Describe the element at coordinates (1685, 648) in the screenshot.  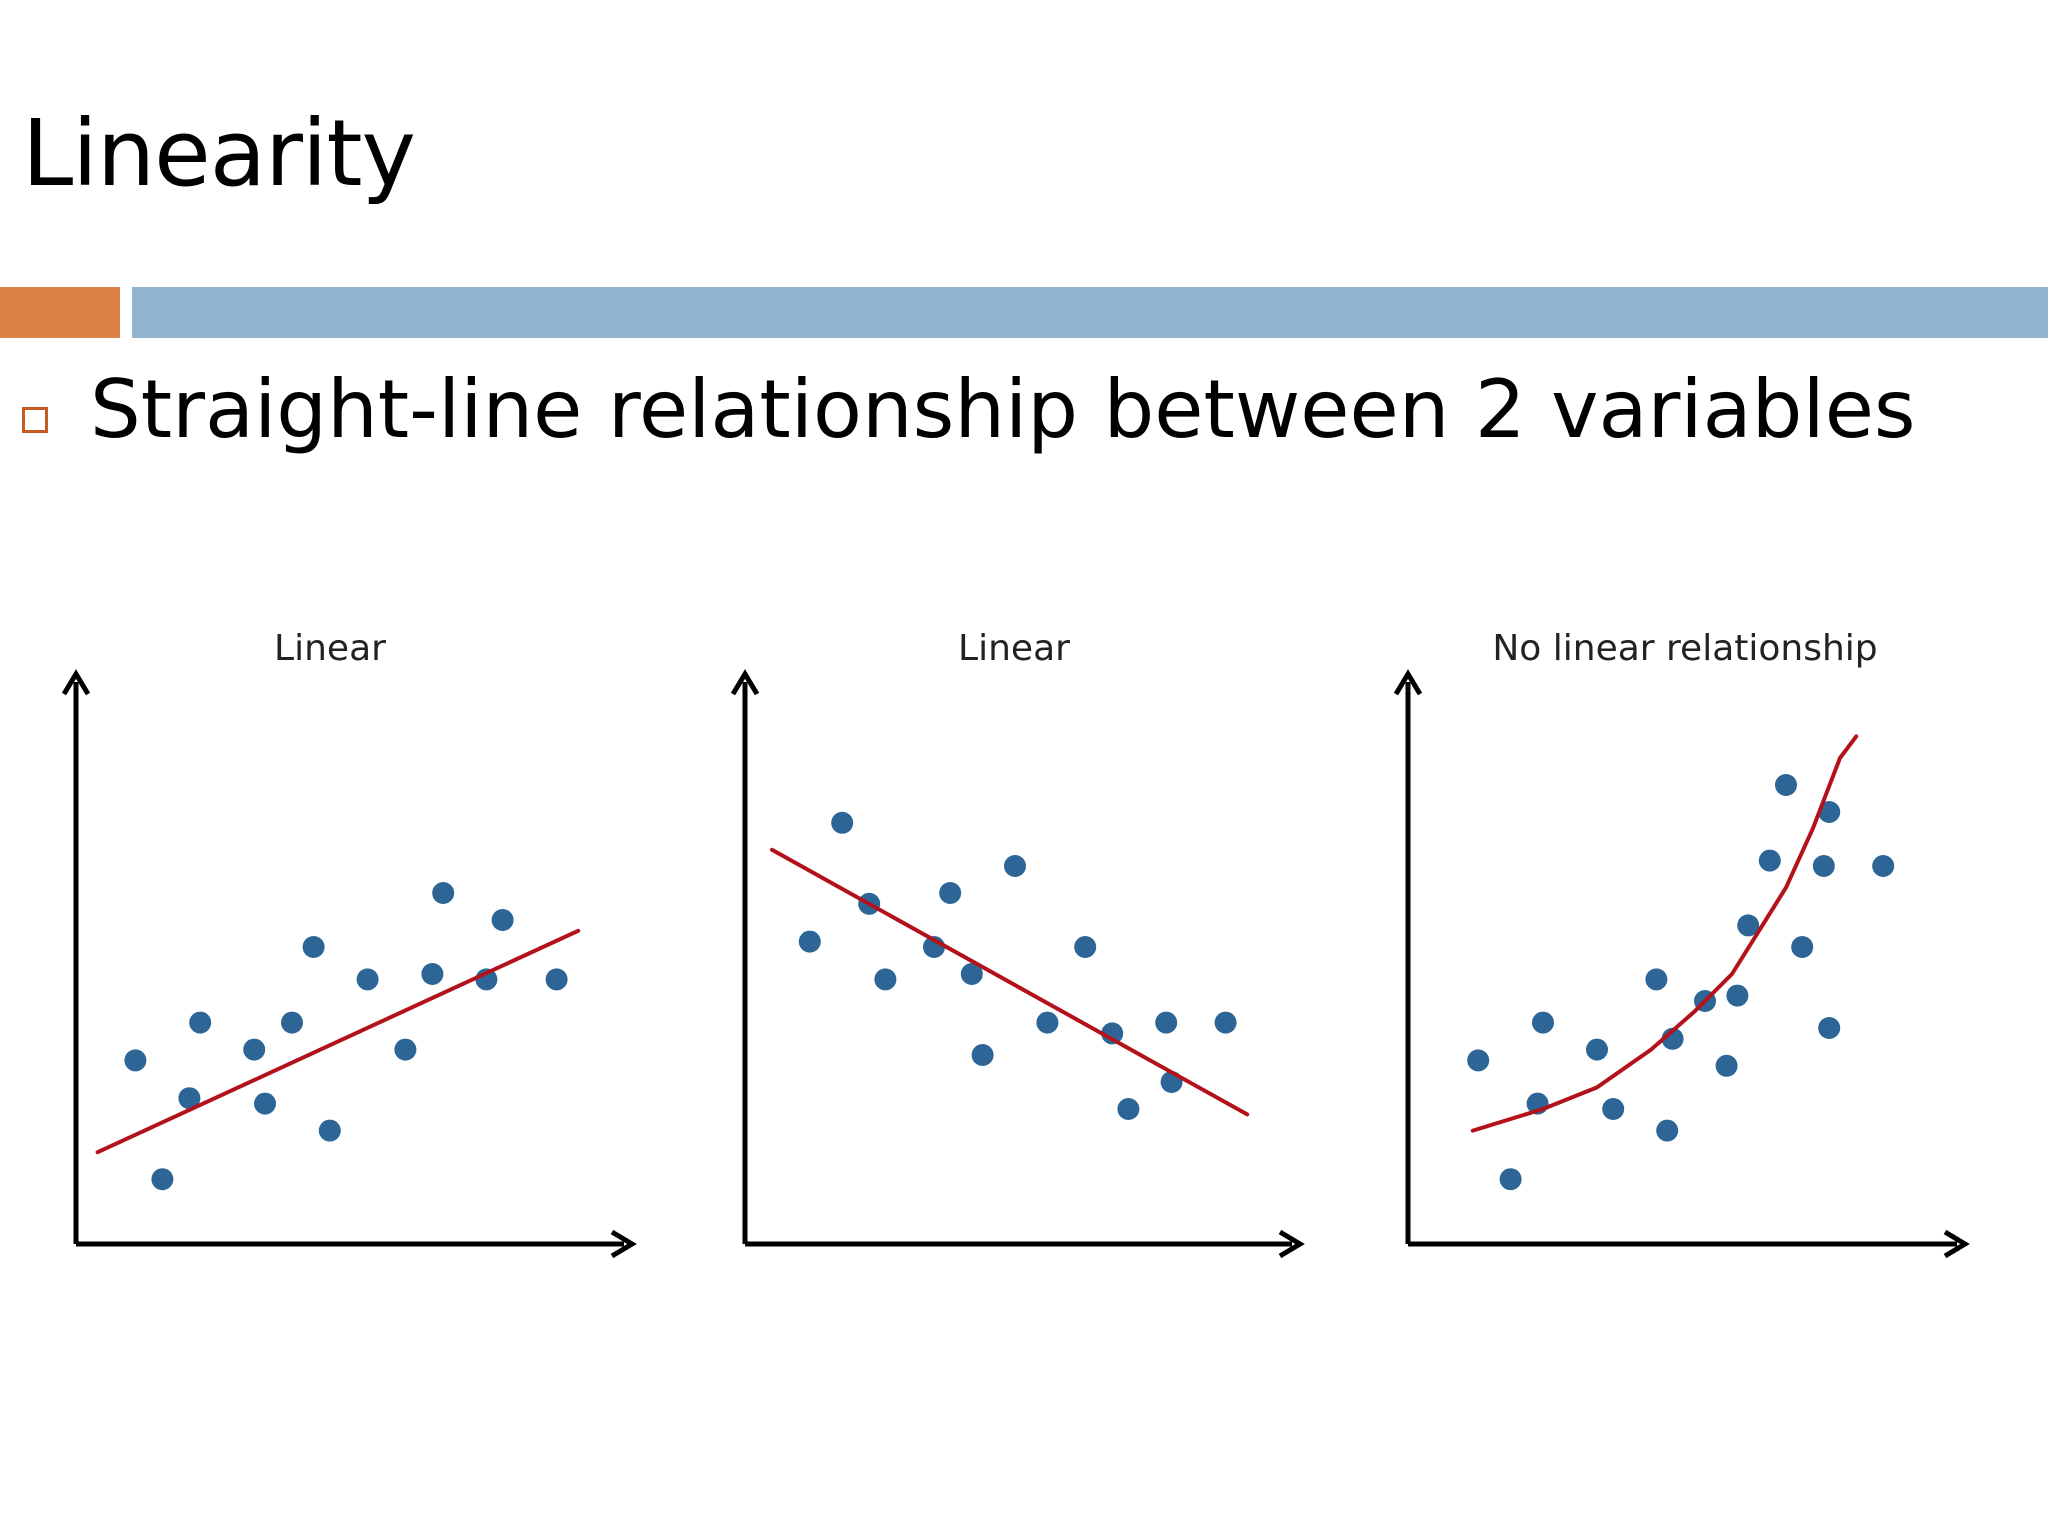
I see `chart-3-title: No linear relationship` at that location.